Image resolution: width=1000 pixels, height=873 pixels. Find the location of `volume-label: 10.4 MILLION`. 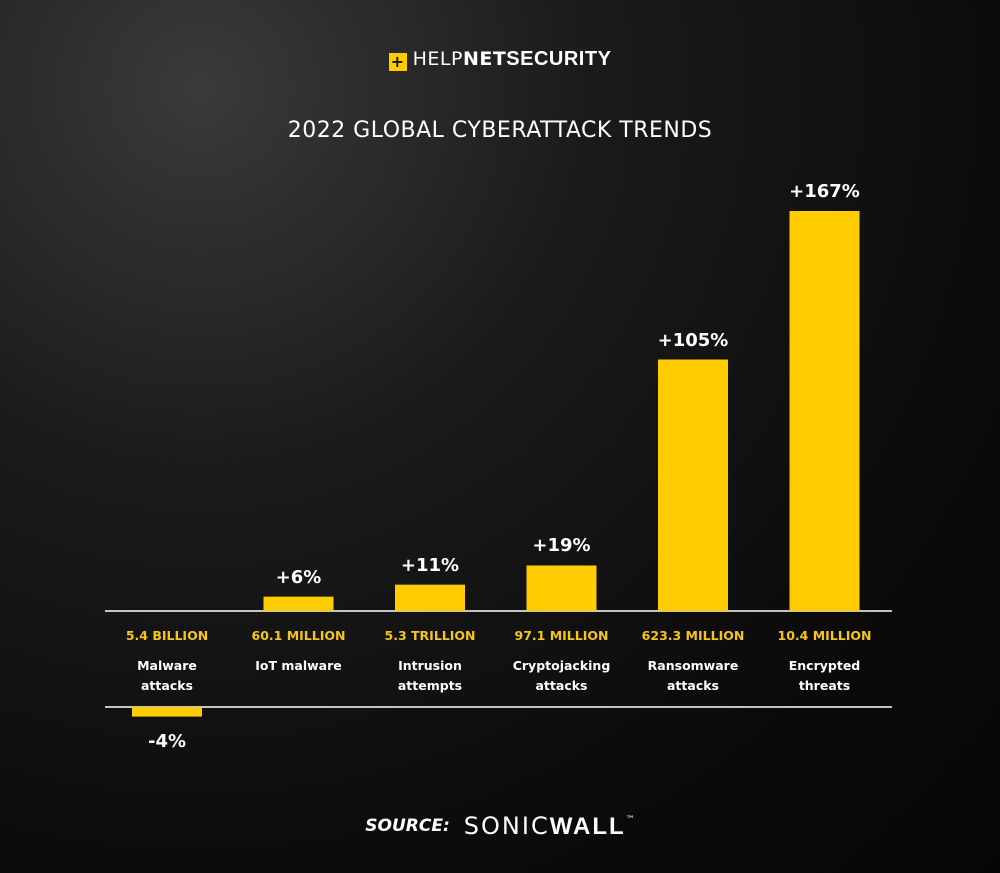

volume-label: 10.4 MILLION is located at coordinates (824, 635).